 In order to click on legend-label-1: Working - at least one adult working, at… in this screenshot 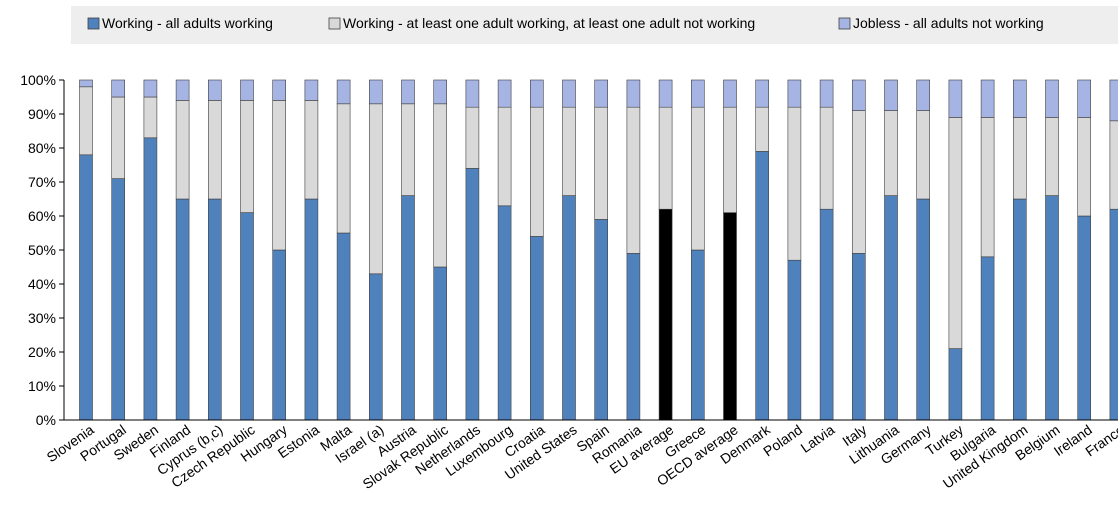, I will do `click(549, 23)`.